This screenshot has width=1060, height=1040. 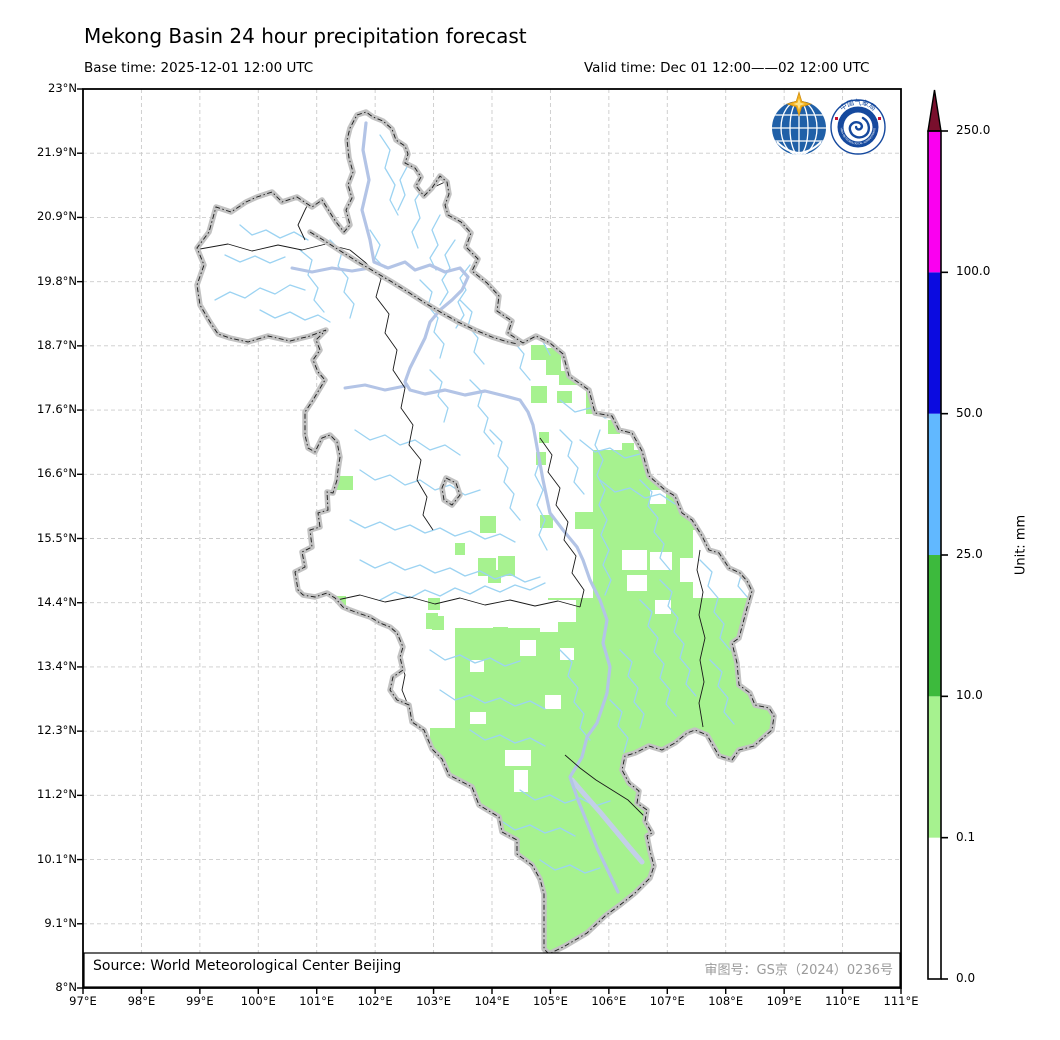 What do you see at coordinates (784, 1001) in the screenshot?
I see `x-axis-tick-label: 109°E` at bounding box center [784, 1001].